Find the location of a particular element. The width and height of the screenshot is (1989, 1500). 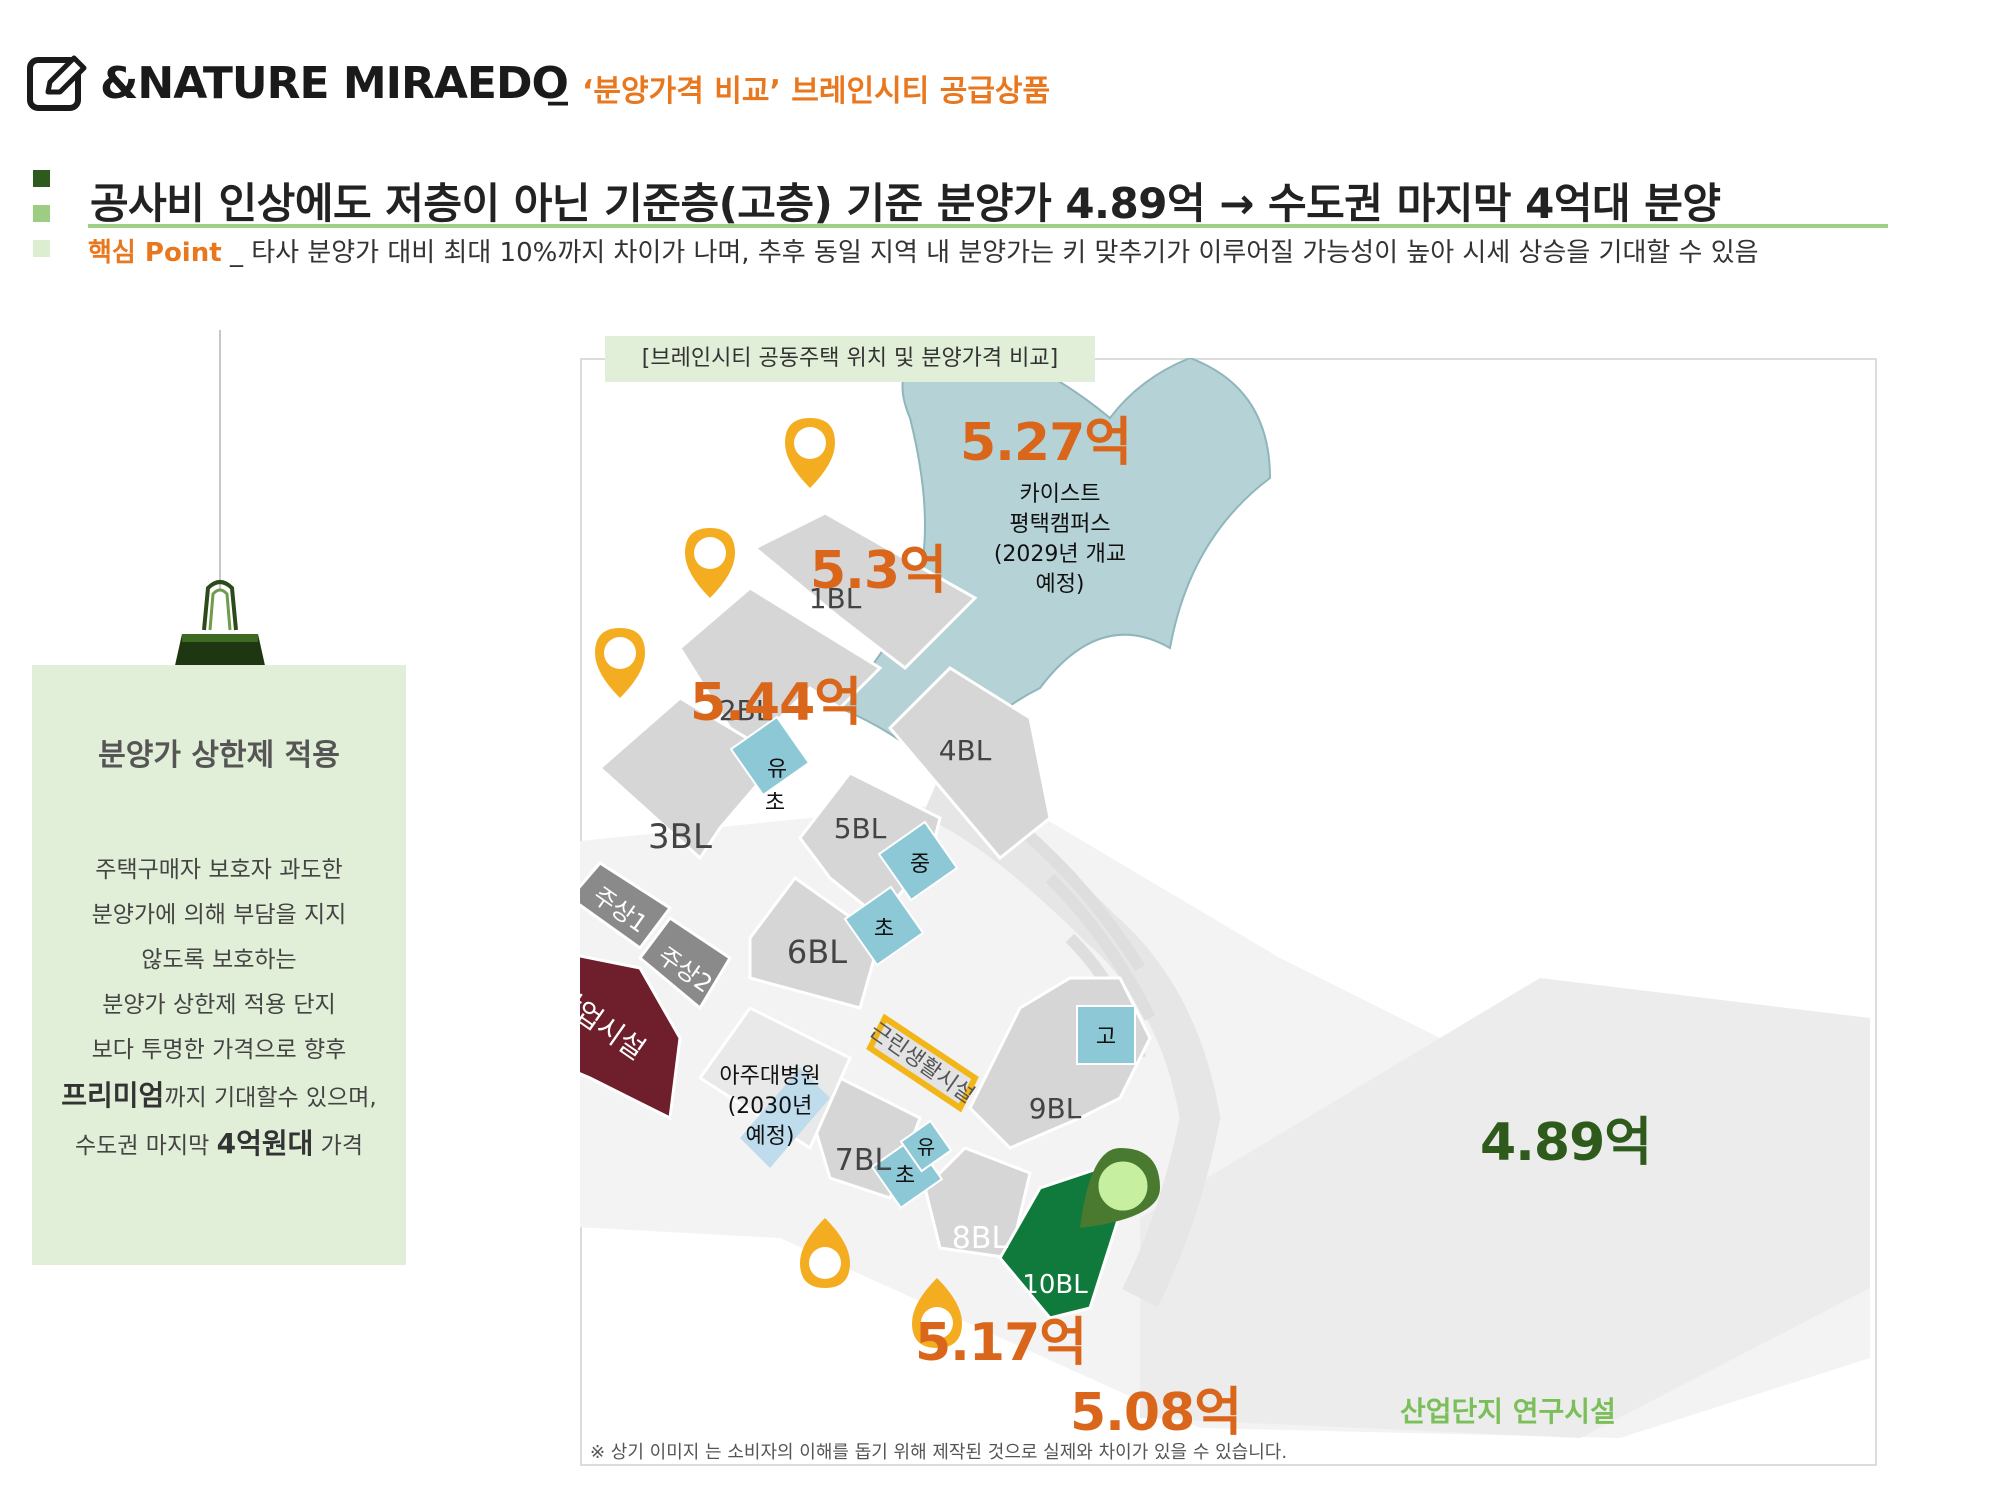

price-cap-card is located at coordinates (219, 965).